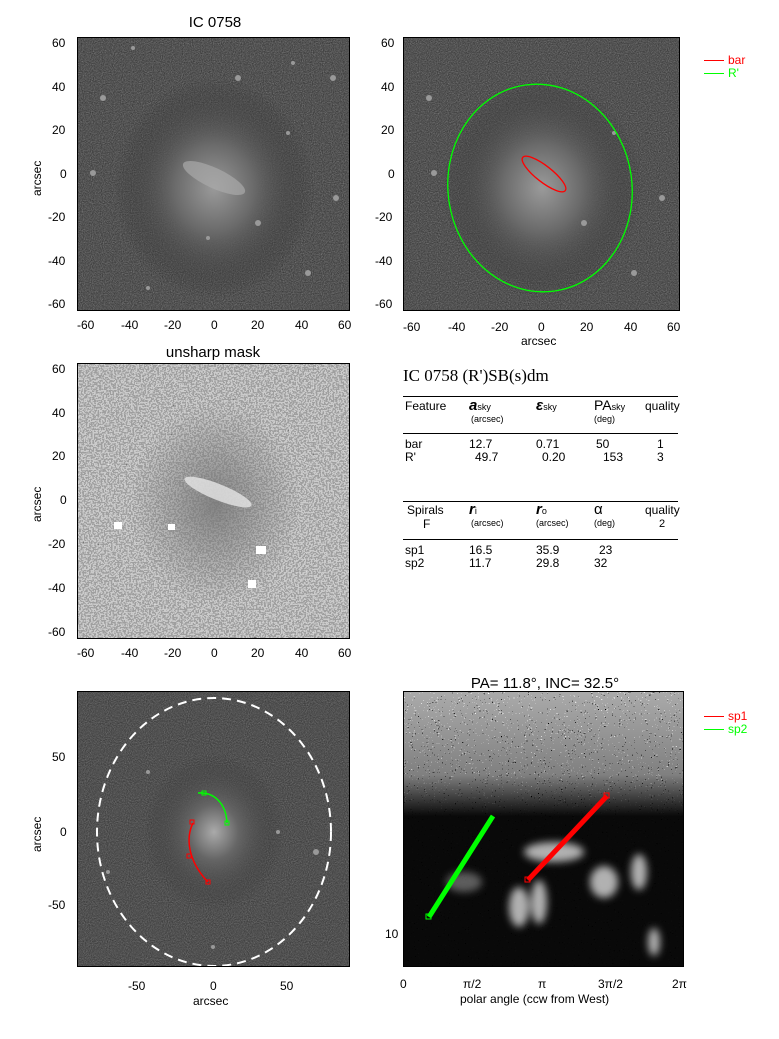  What do you see at coordinates (37, 504) in the screenshot?
I see `unsharp-panel-ylabel: arcsec` at bounding box center [37, 504].